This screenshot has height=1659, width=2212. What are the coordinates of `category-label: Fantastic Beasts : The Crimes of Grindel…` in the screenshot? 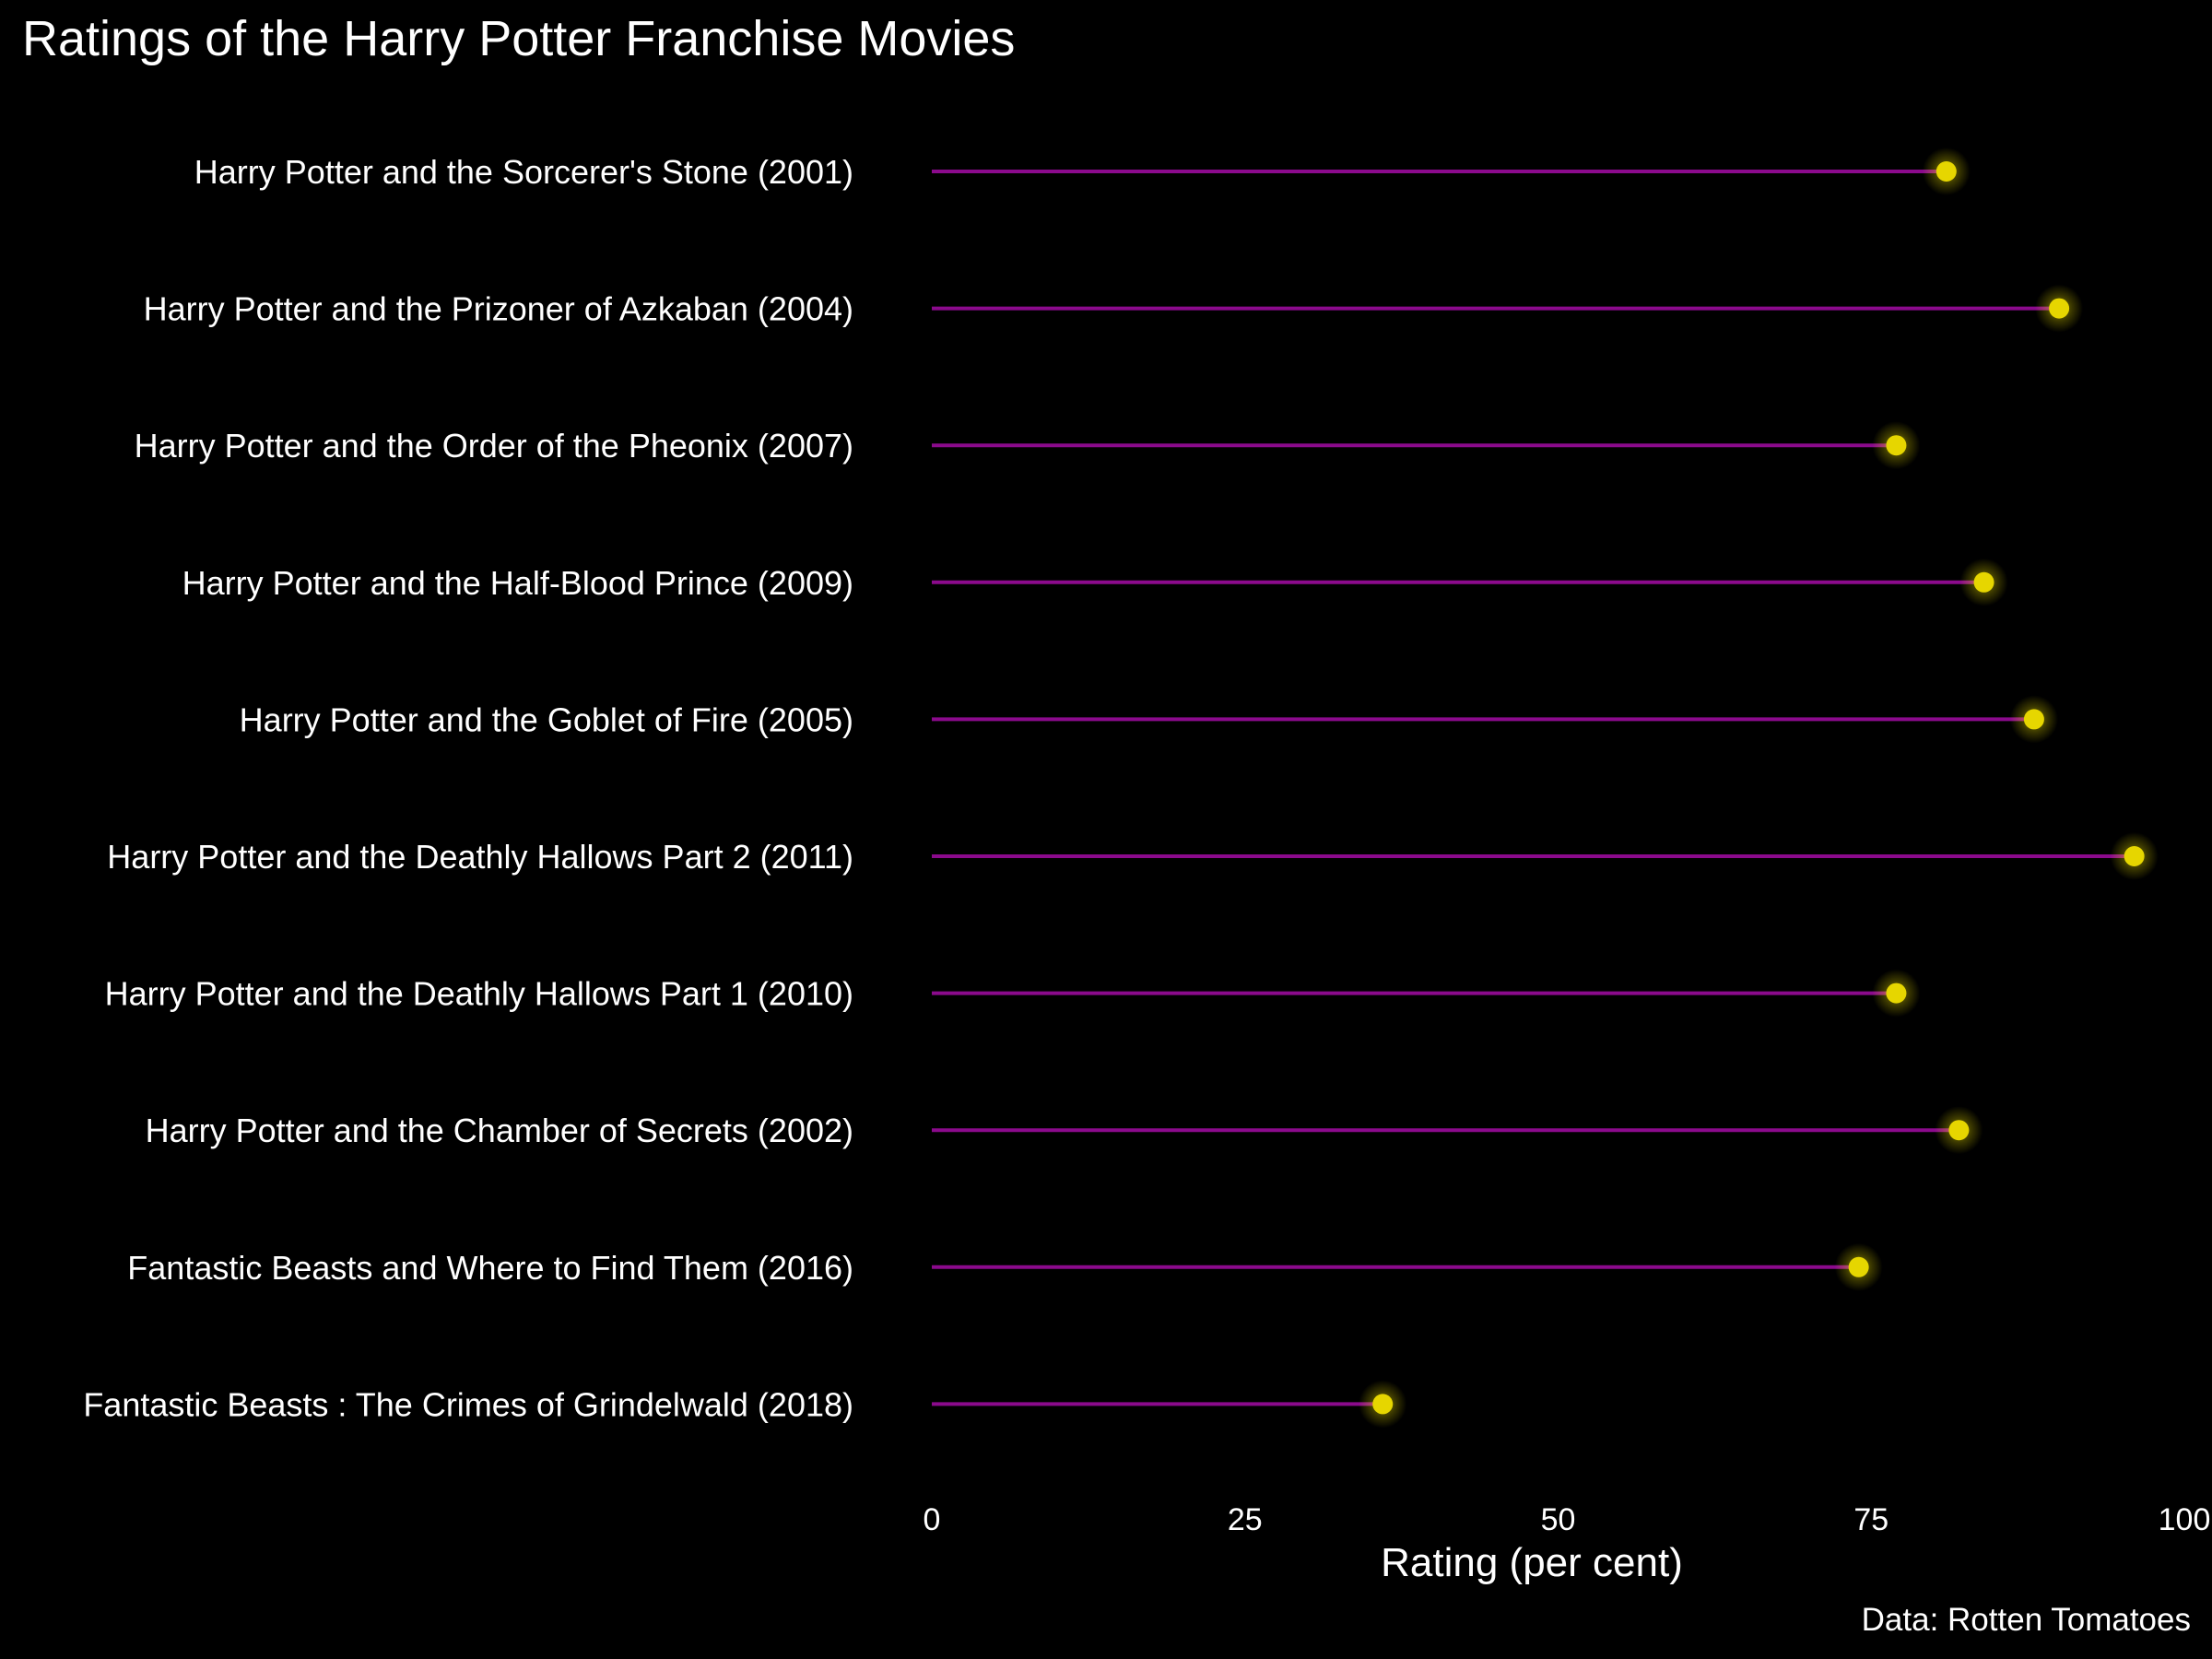 It's located at (468, 1404).